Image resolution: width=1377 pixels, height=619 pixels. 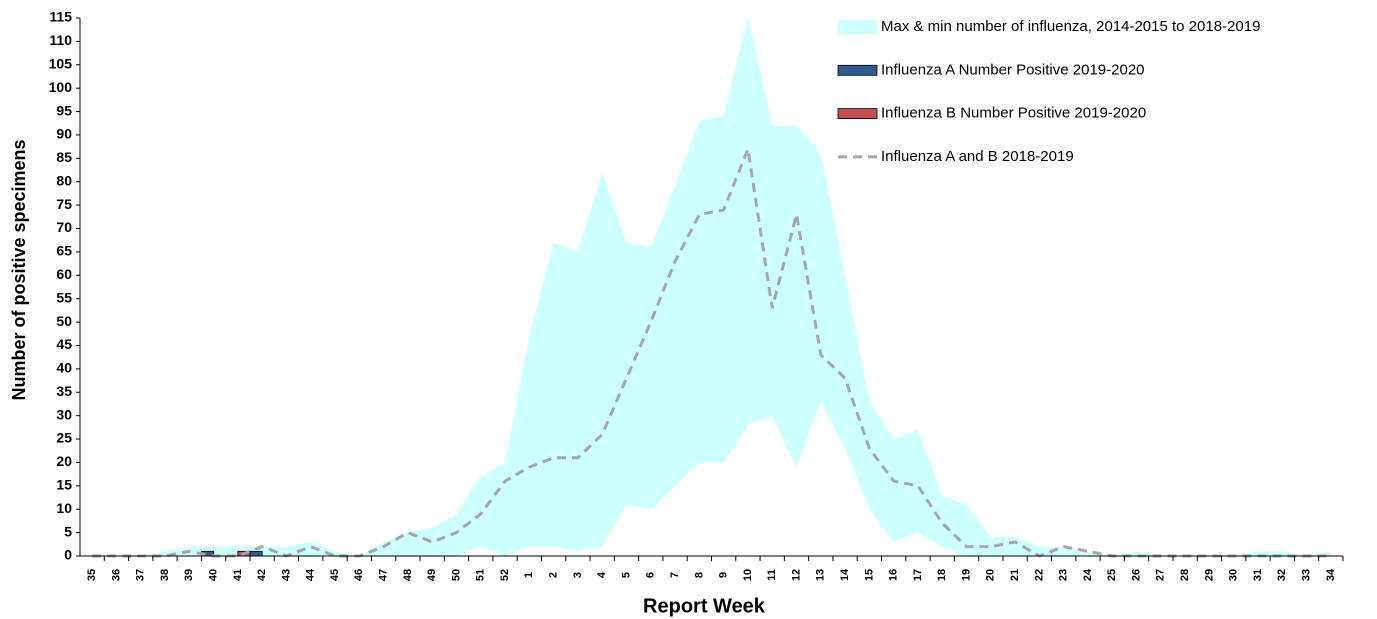 What do you see at coordinates (977, 156) in the screenshot?
I see `legend-label: Influenza A and B 2018-2019` at bounding box center [977, 156].